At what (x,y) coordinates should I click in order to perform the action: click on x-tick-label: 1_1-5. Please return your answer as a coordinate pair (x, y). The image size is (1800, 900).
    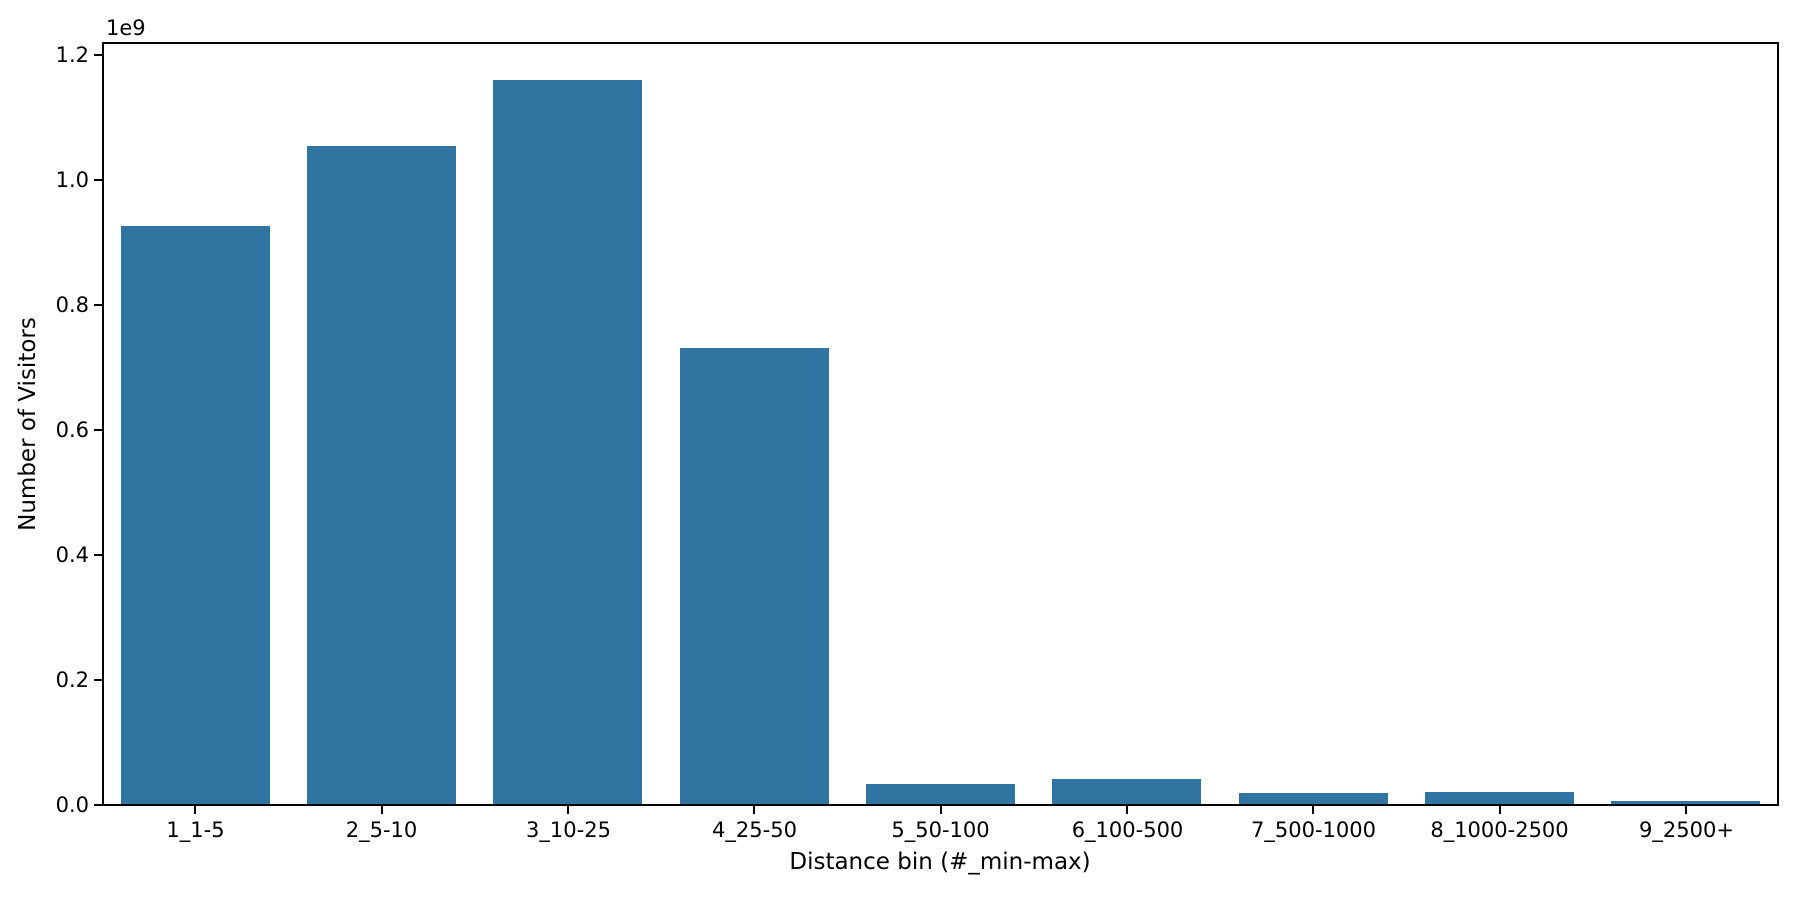
    Looking at the image, I should click on (195, 830).